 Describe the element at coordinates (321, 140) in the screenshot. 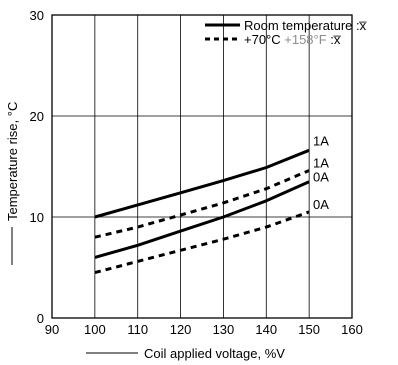

I see `series-end-label-0: 1A` at that location.